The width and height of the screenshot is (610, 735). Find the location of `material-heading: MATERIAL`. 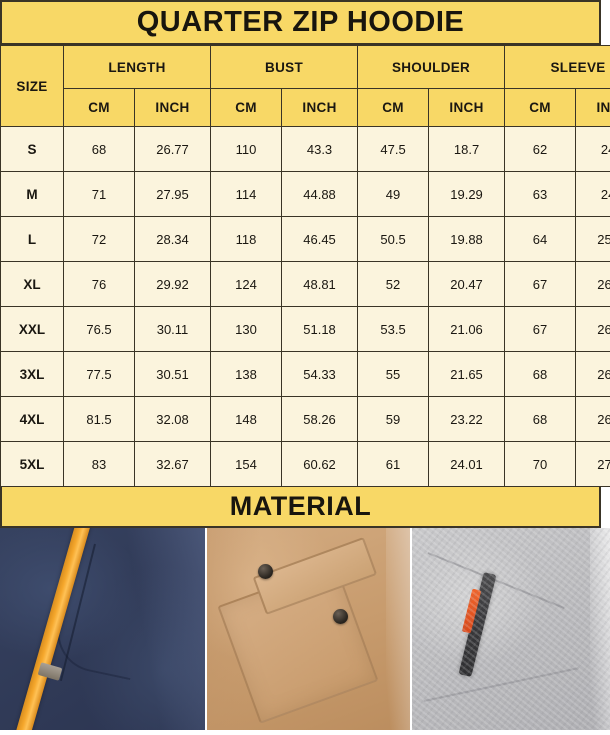

material-heading: MATERIAL is located at coordinates (300, 506).